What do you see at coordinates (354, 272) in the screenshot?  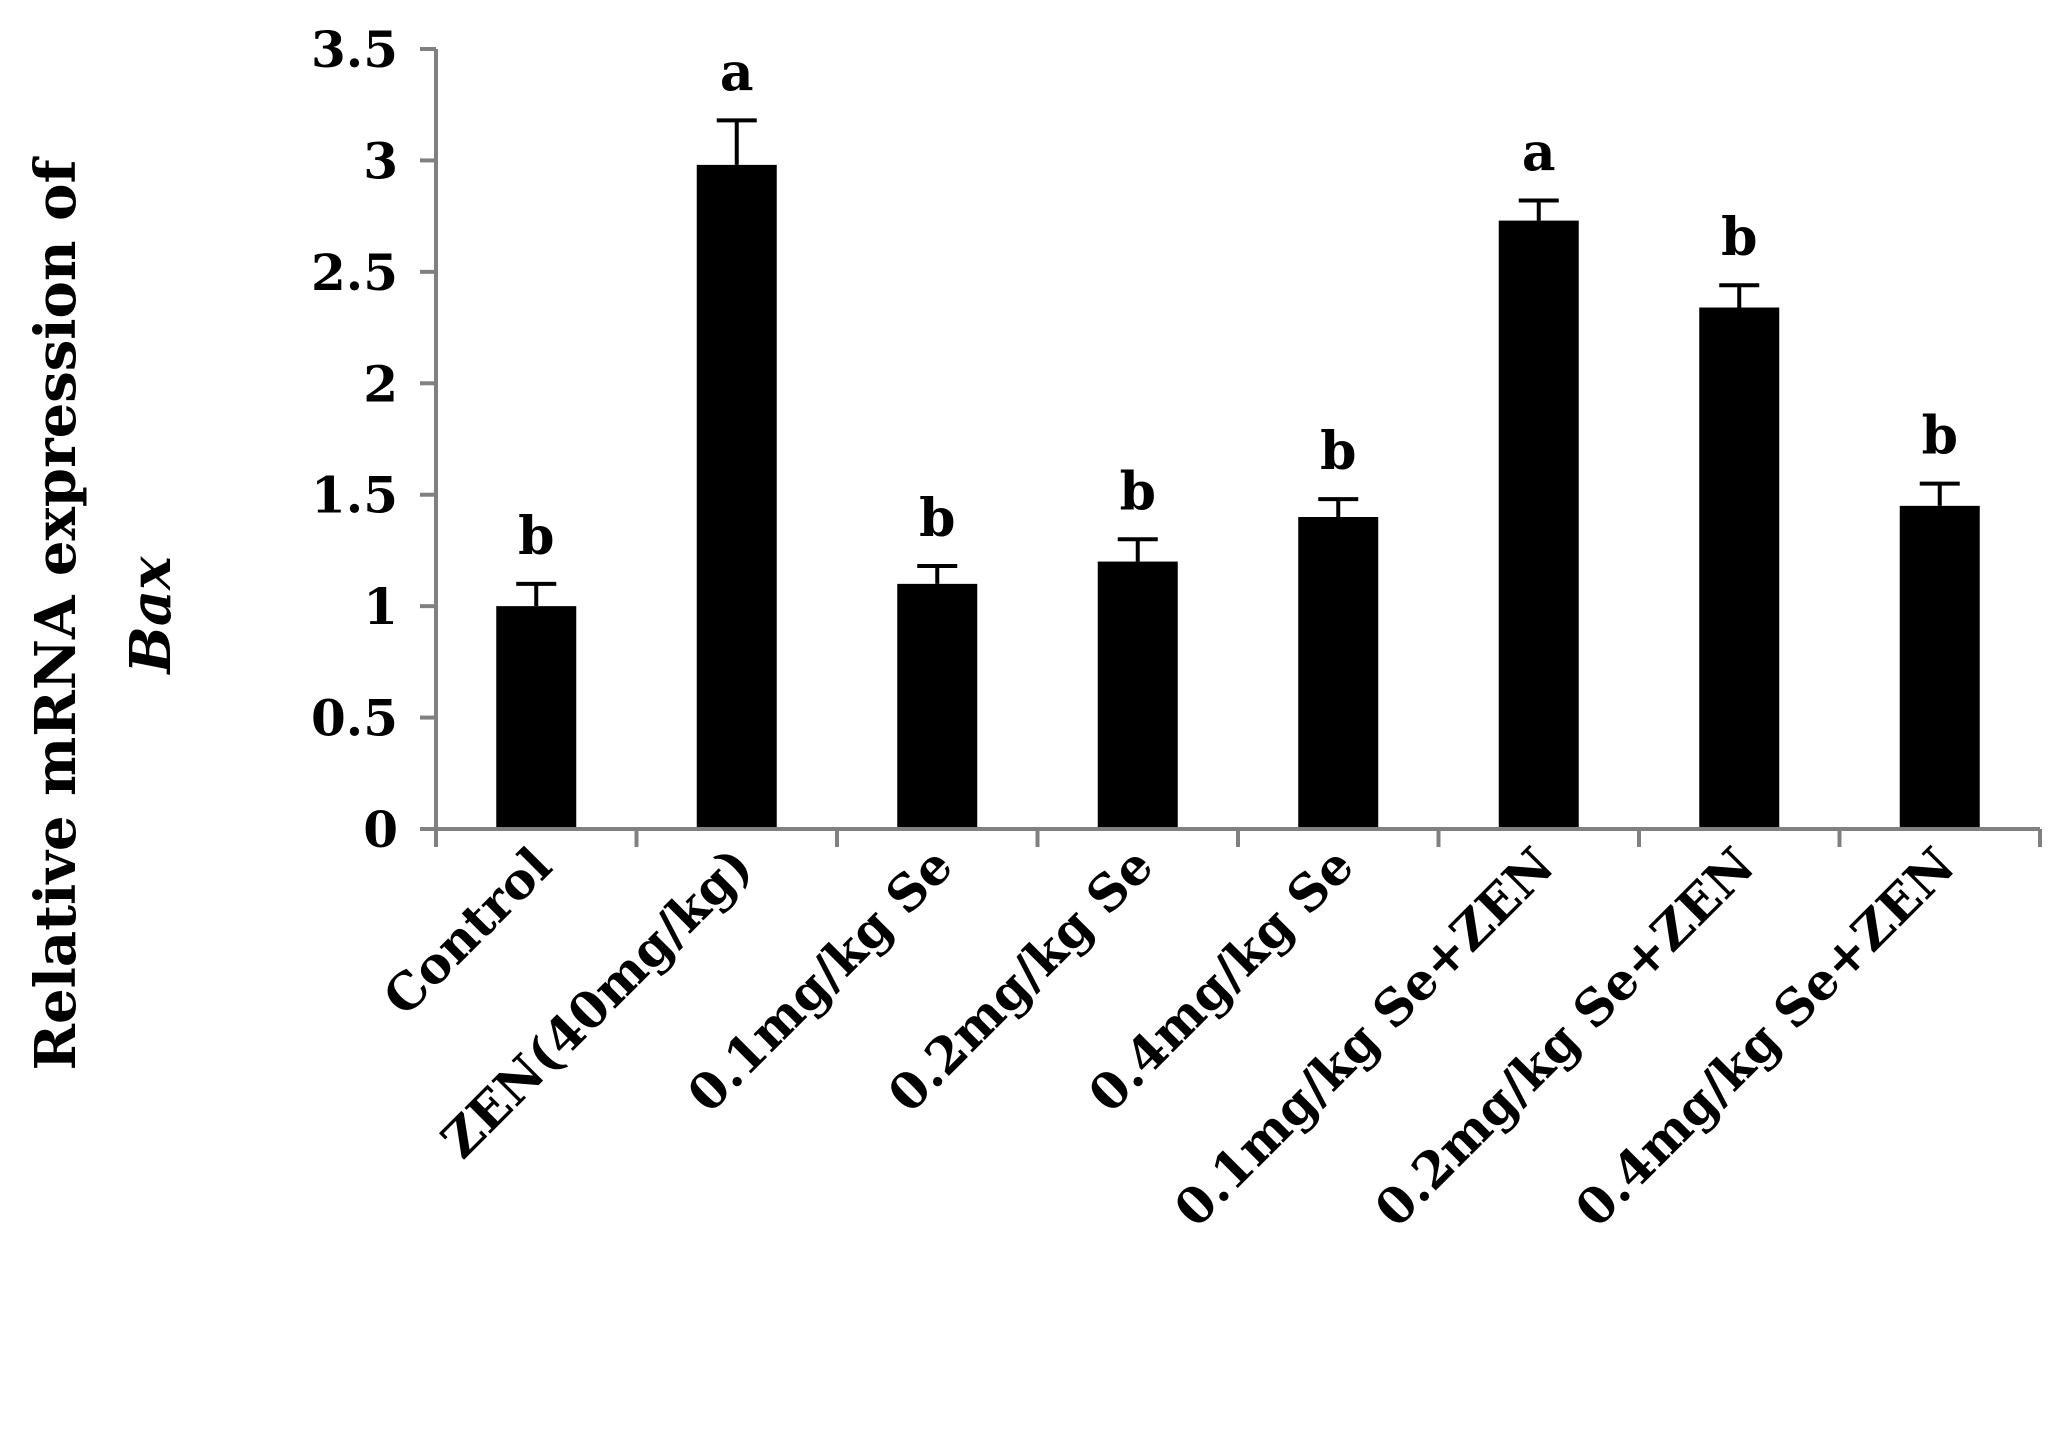 I see `y-tick-label: 2.5` at bounding box center [354, 272].